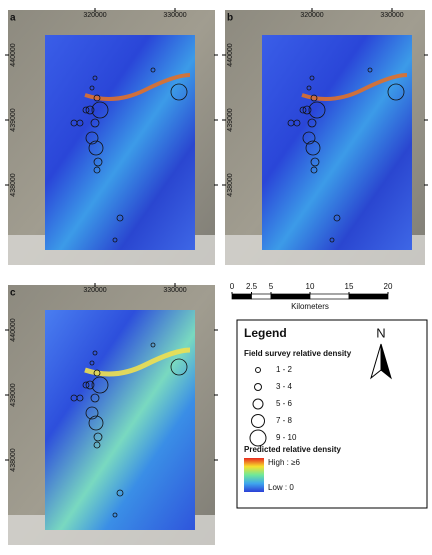 This screenshot has height=555, width=432. I want to click on high-label: High : ≥6, so click(284, 462).